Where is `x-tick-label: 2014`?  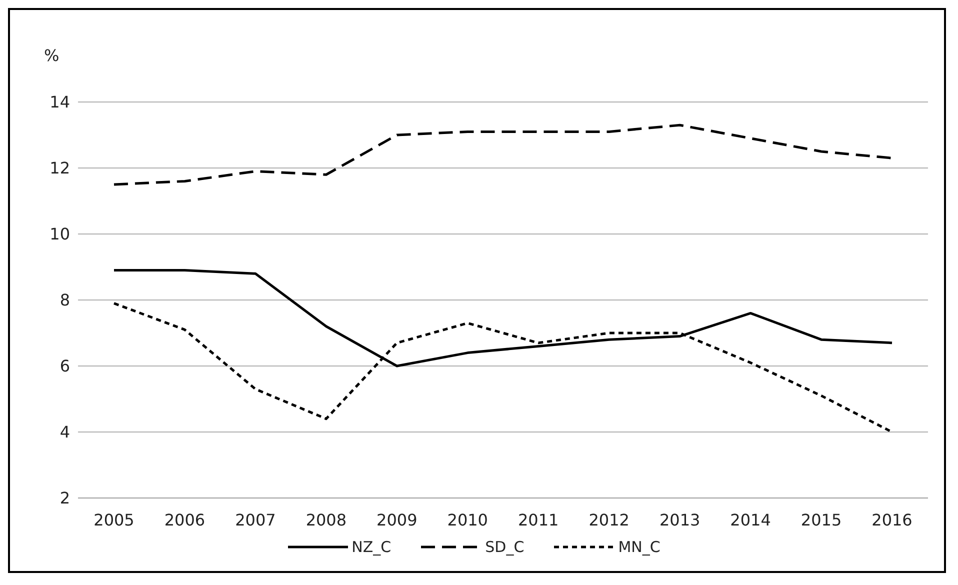 x-tick-label: 2014 is located at coordinates (750, 520).